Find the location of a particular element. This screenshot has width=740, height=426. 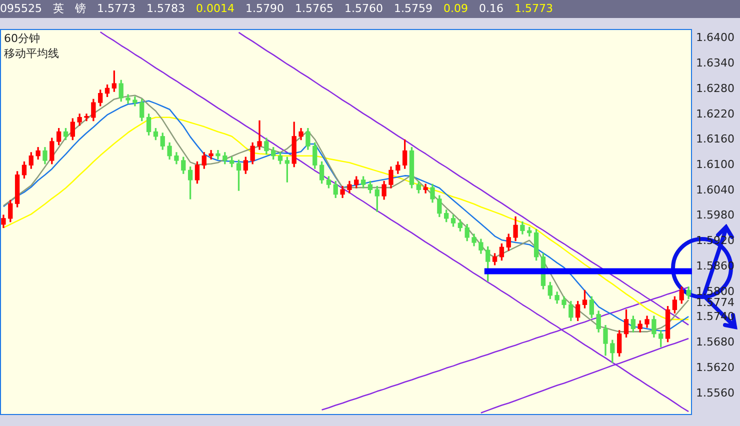

y-tick-label: 1.6100 is located at coordinates (715, 164).